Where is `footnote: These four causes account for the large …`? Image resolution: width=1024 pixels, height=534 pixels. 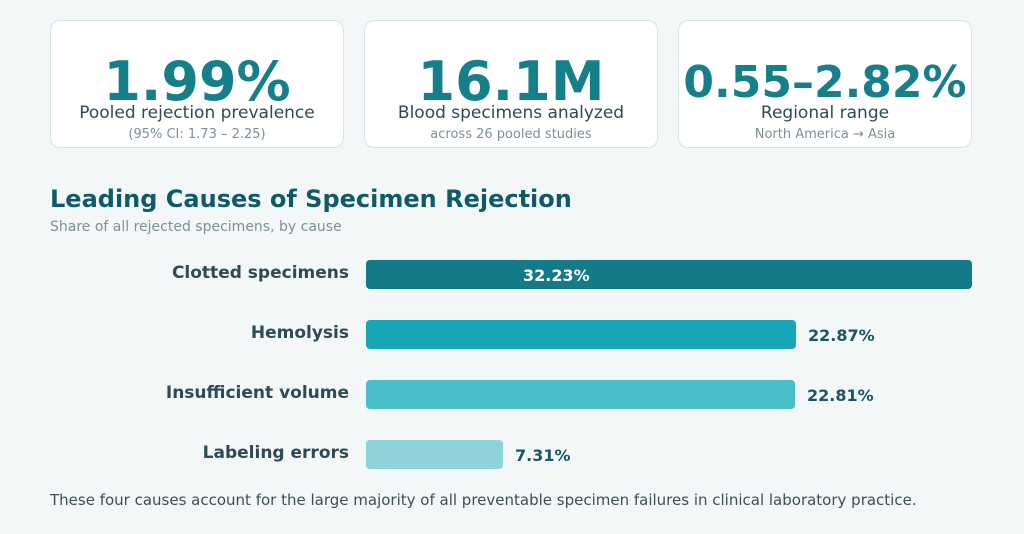
footnote: These four causes account for the large … is located at coordinates (483, 500).